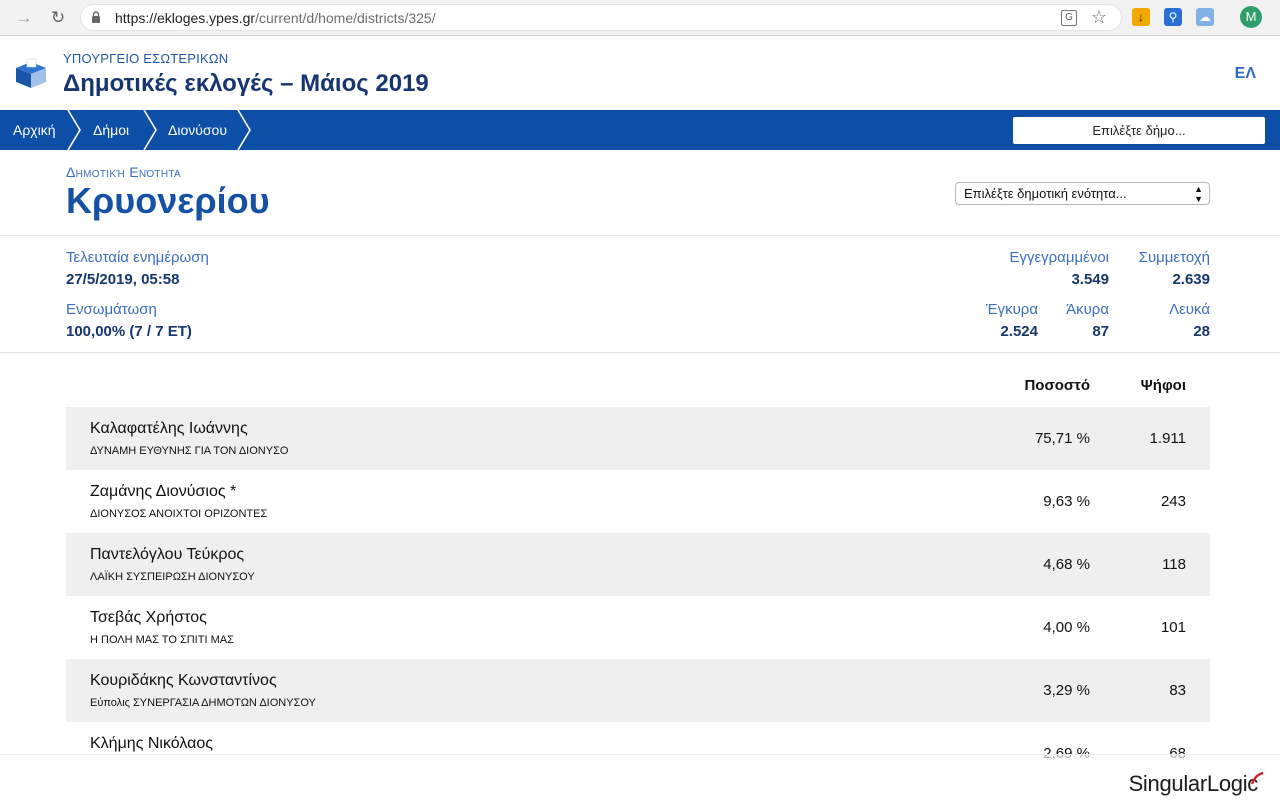 Image resolution: width=1280 pixels, height=803 pixels. What do you see at coordinates (151, 743) in the screenshot?
I see `candidate-name: Κλήμης Νικόλαος` at bounding box center [151, 743].